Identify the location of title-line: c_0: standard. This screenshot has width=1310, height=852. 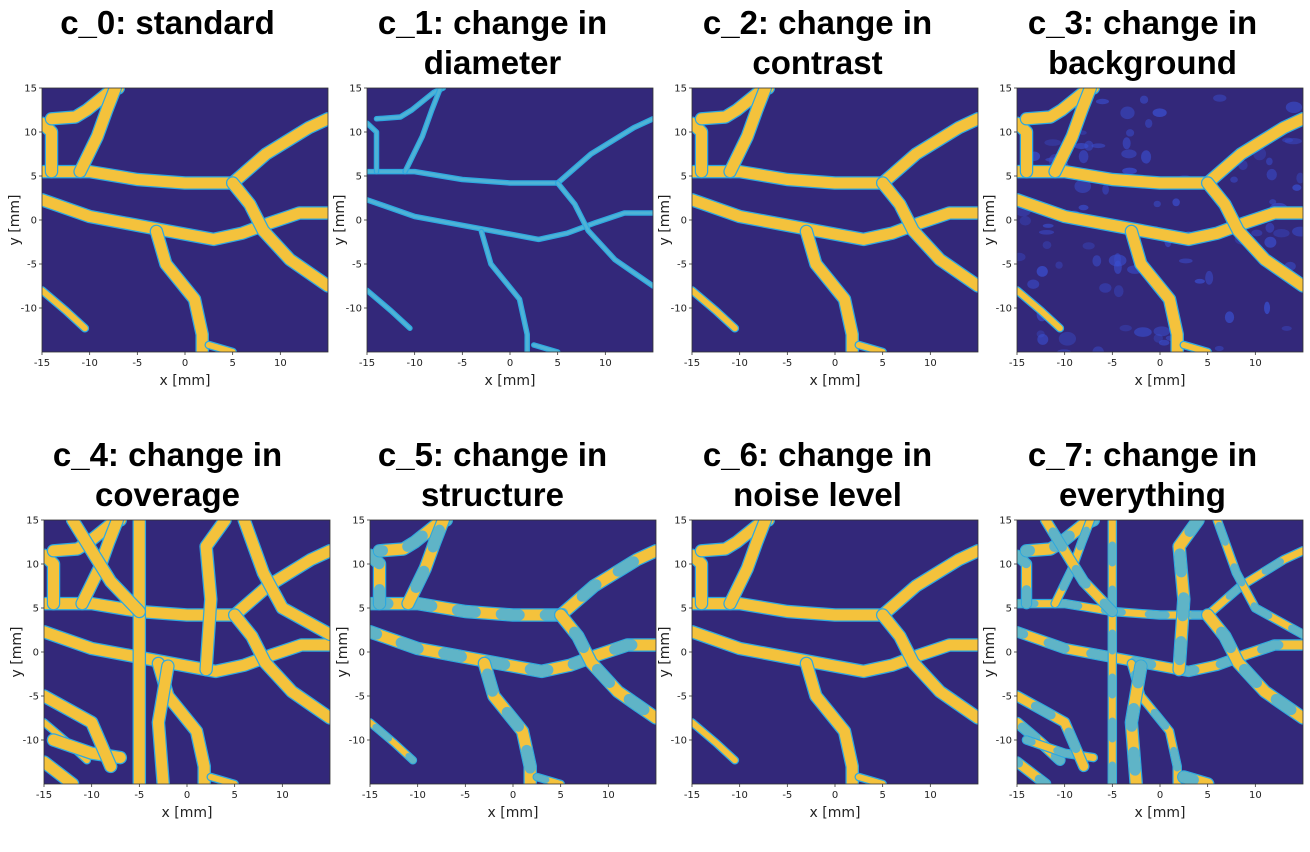
(167, 22).